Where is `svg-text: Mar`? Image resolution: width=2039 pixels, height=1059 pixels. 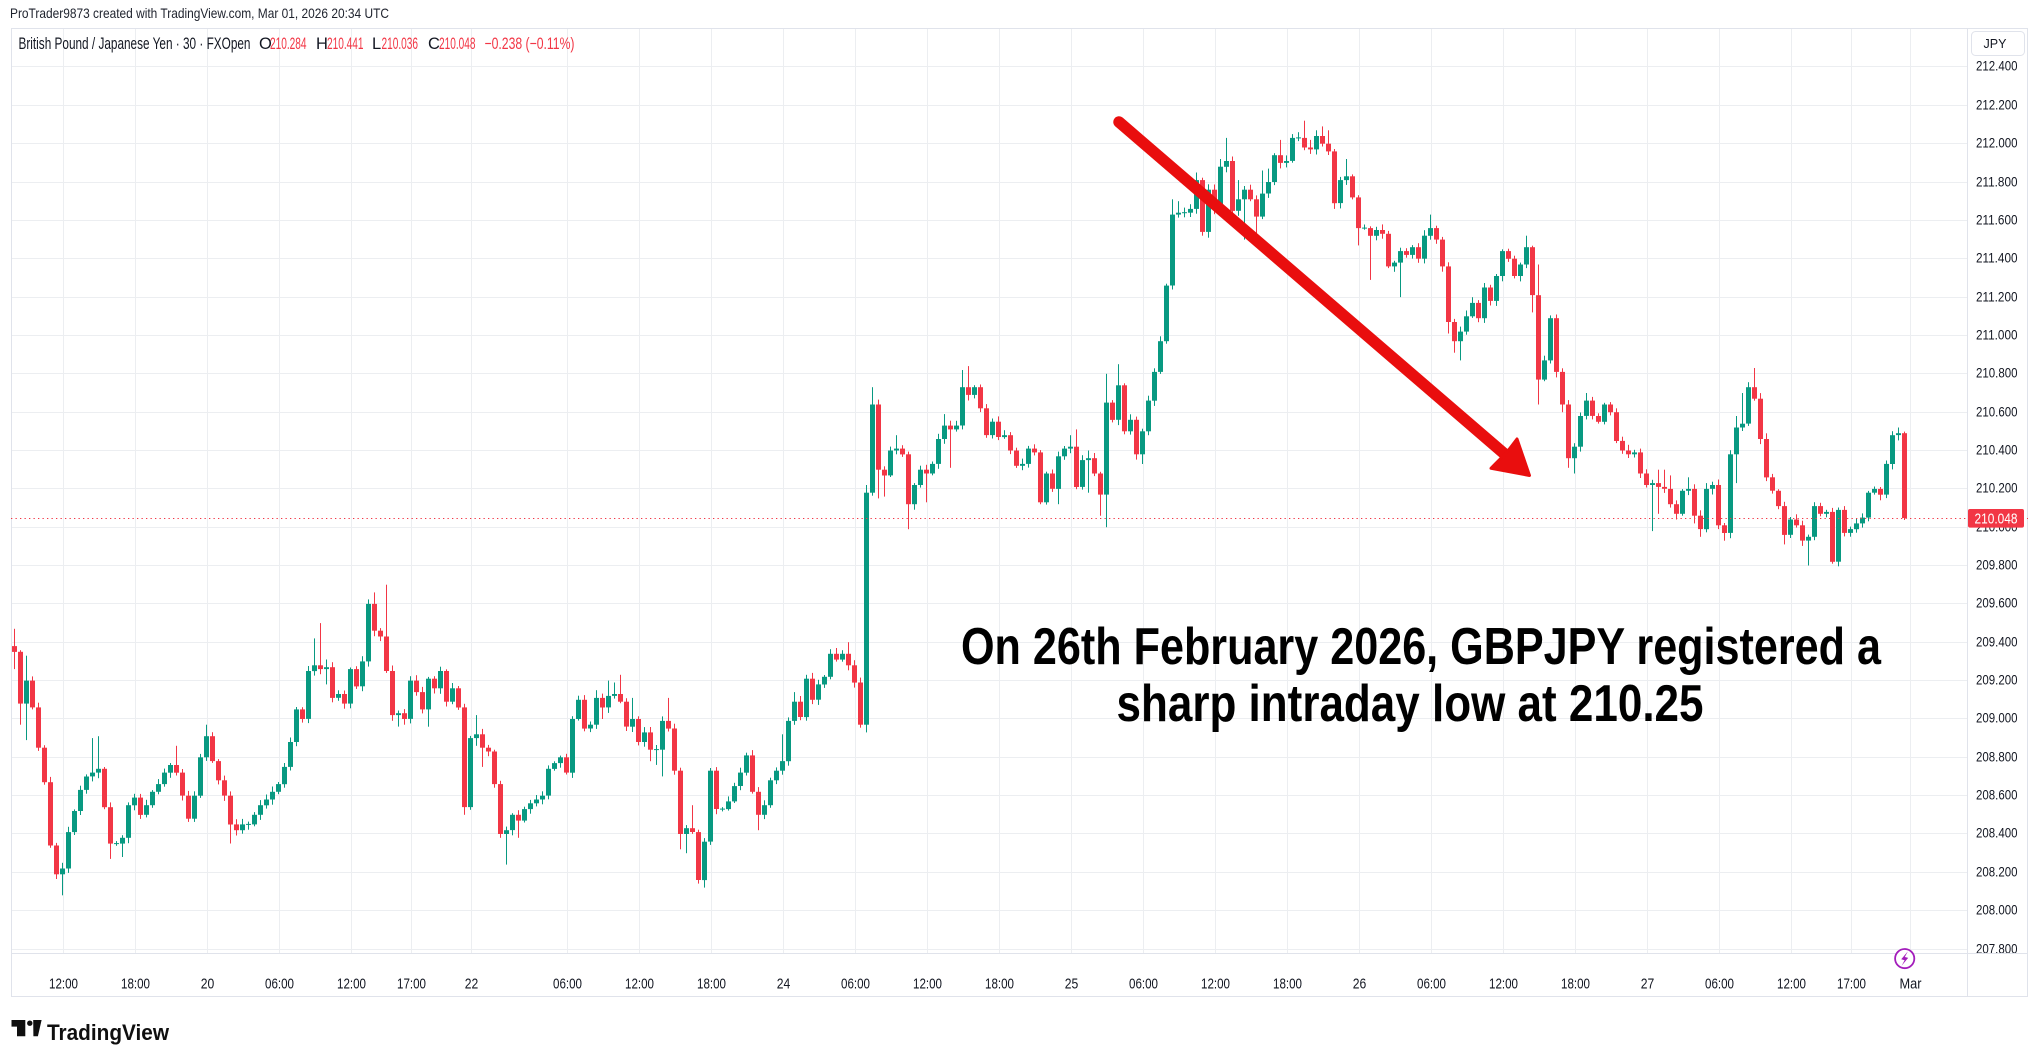
svg-text: Mar is located at coordinates (1911, 984).